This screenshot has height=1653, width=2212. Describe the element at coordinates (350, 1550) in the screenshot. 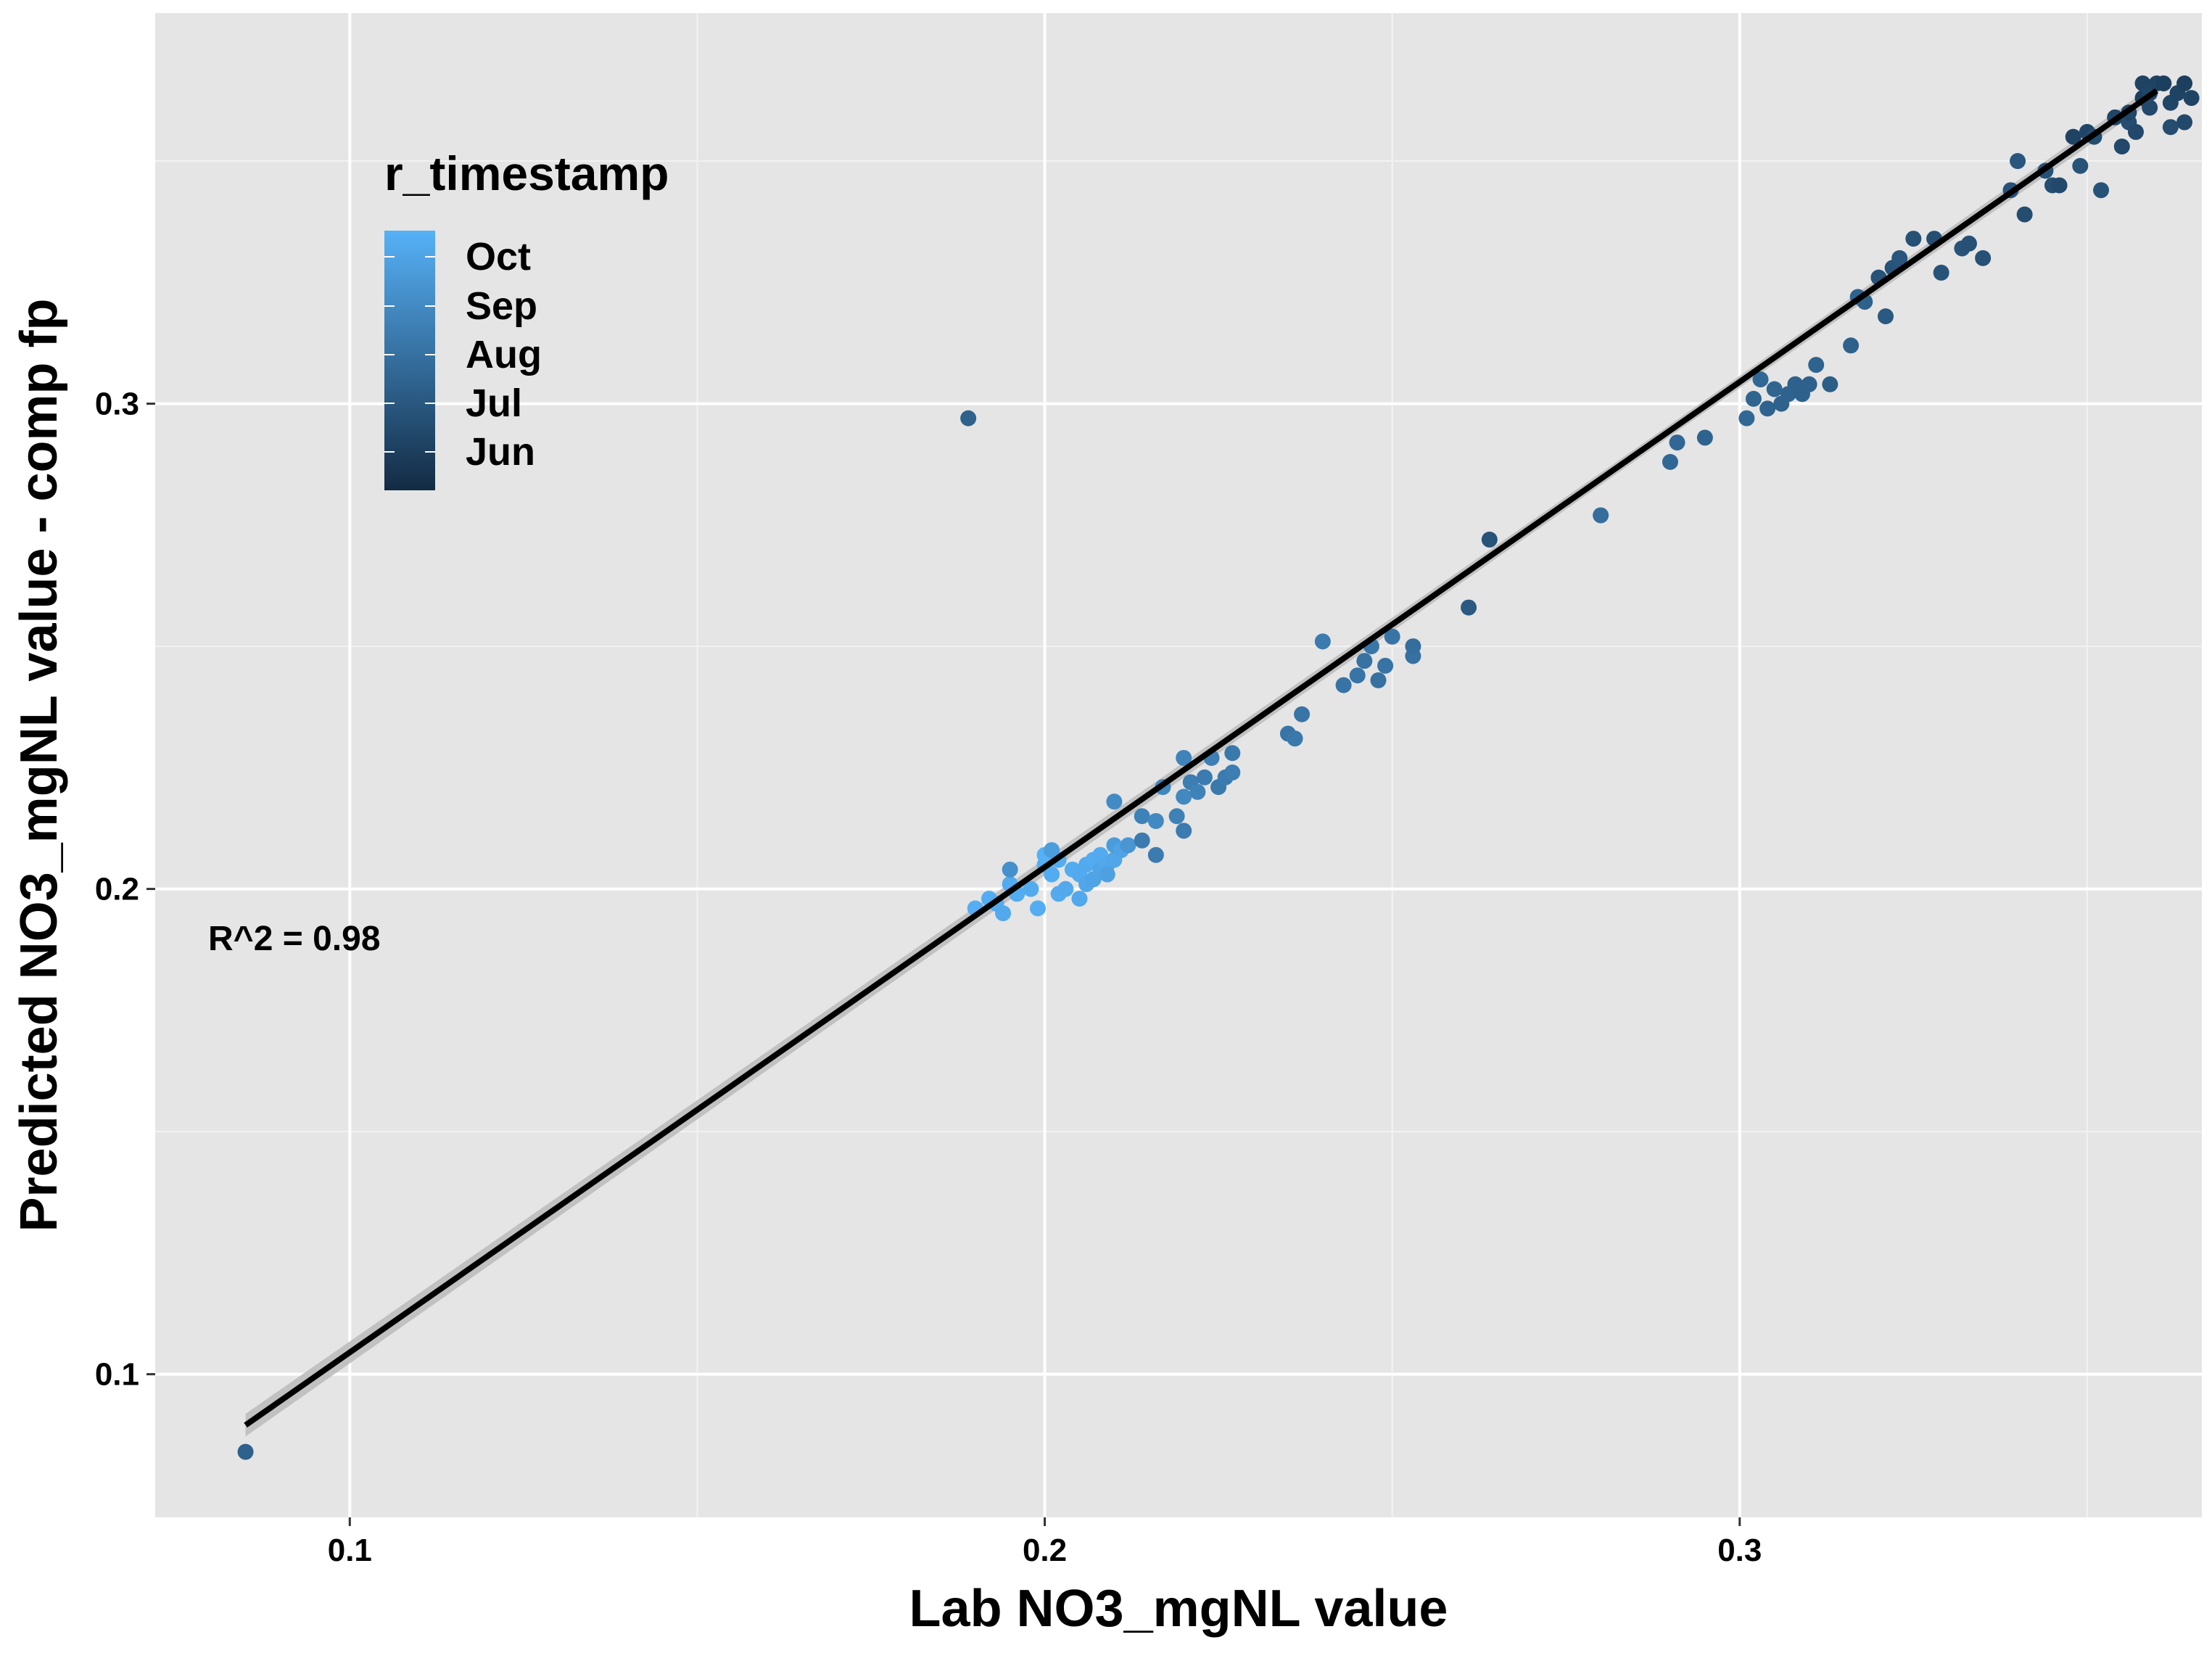

I see `x-tick-label: 0.1` at that location.